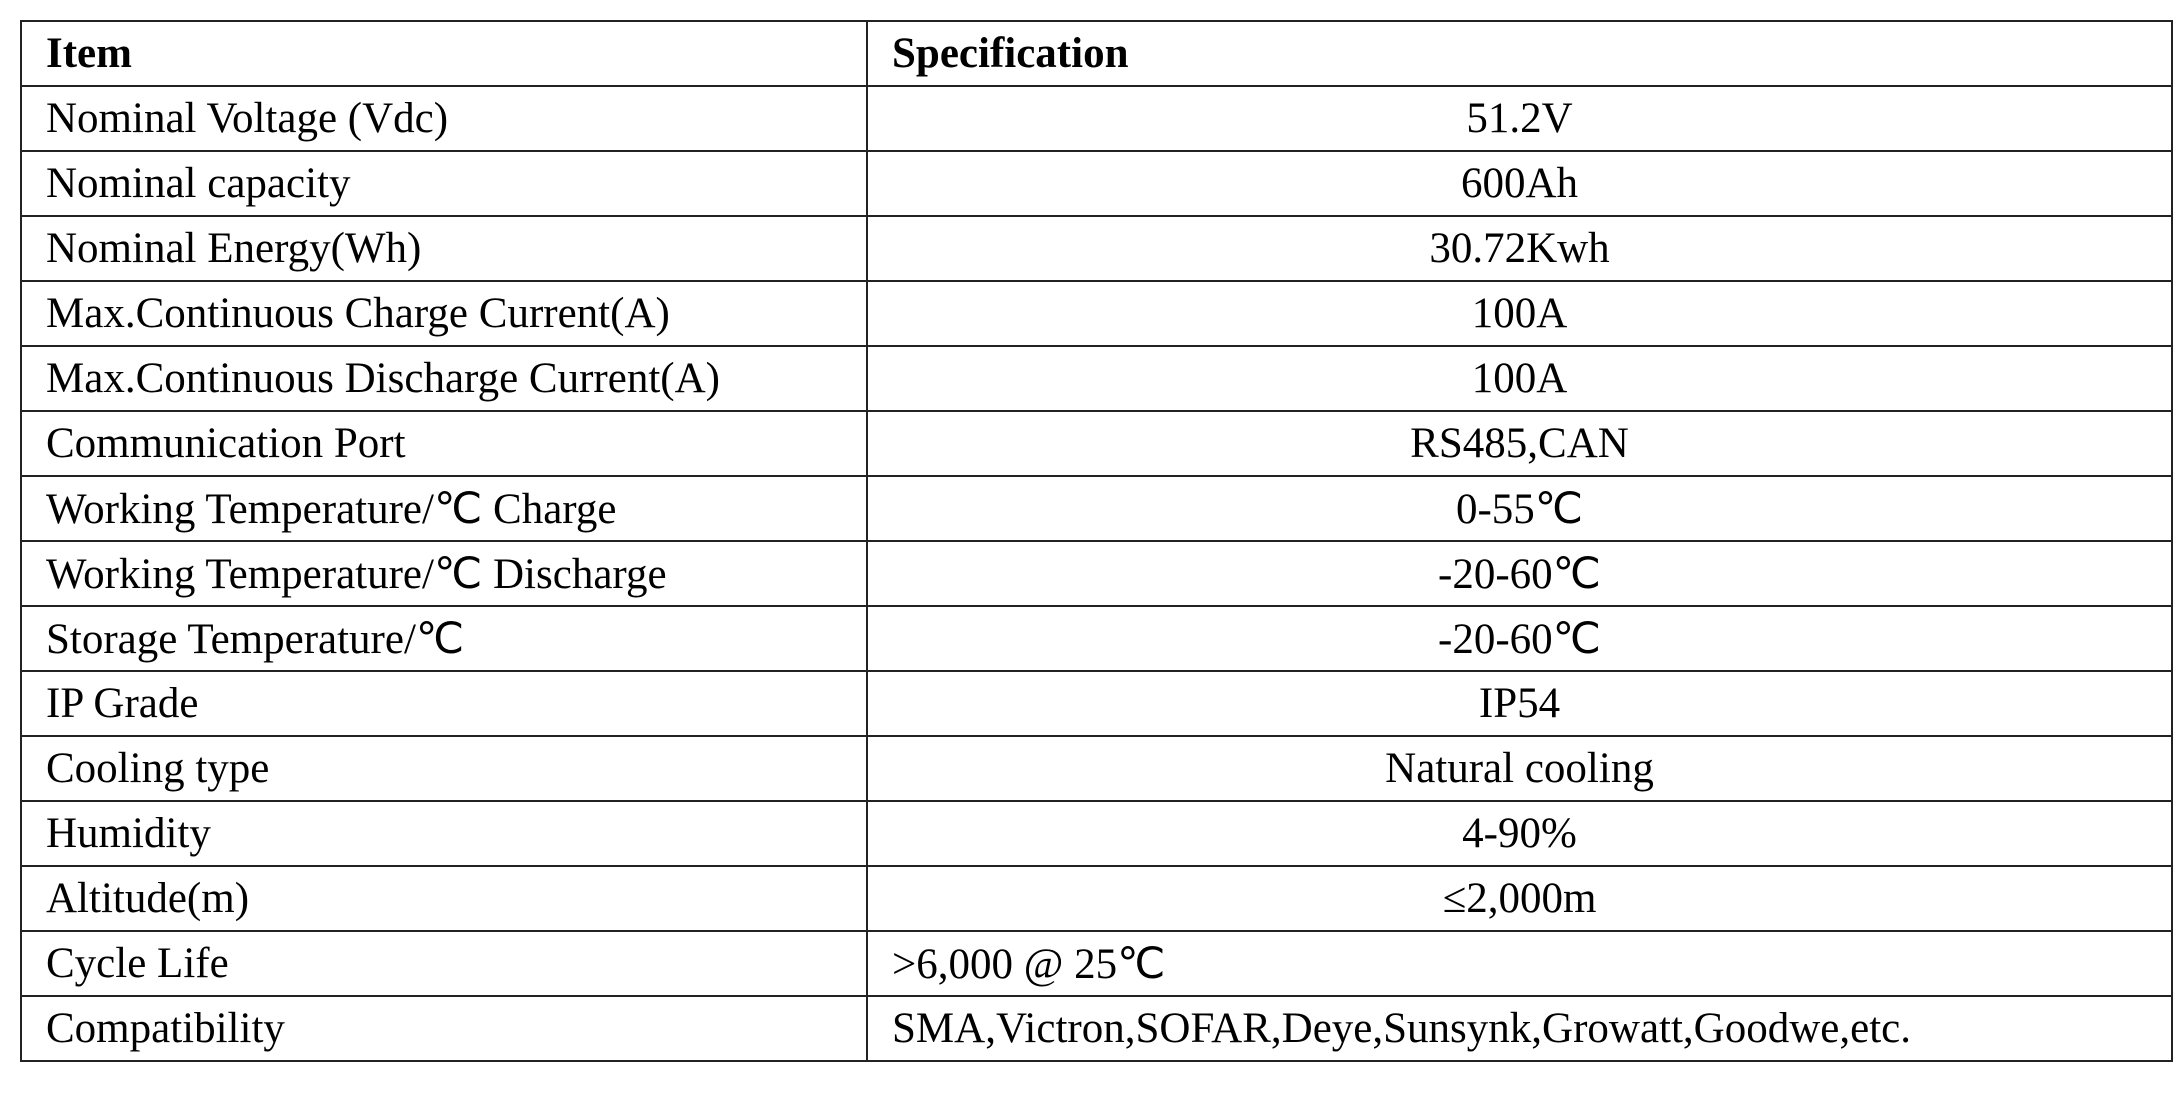 Image resolution: width=2184 pixels, height=1108 pixels. Describe the element at coordinates (444, 963) in the screenshot. I see `item-cell: Cycle Life` at that location.